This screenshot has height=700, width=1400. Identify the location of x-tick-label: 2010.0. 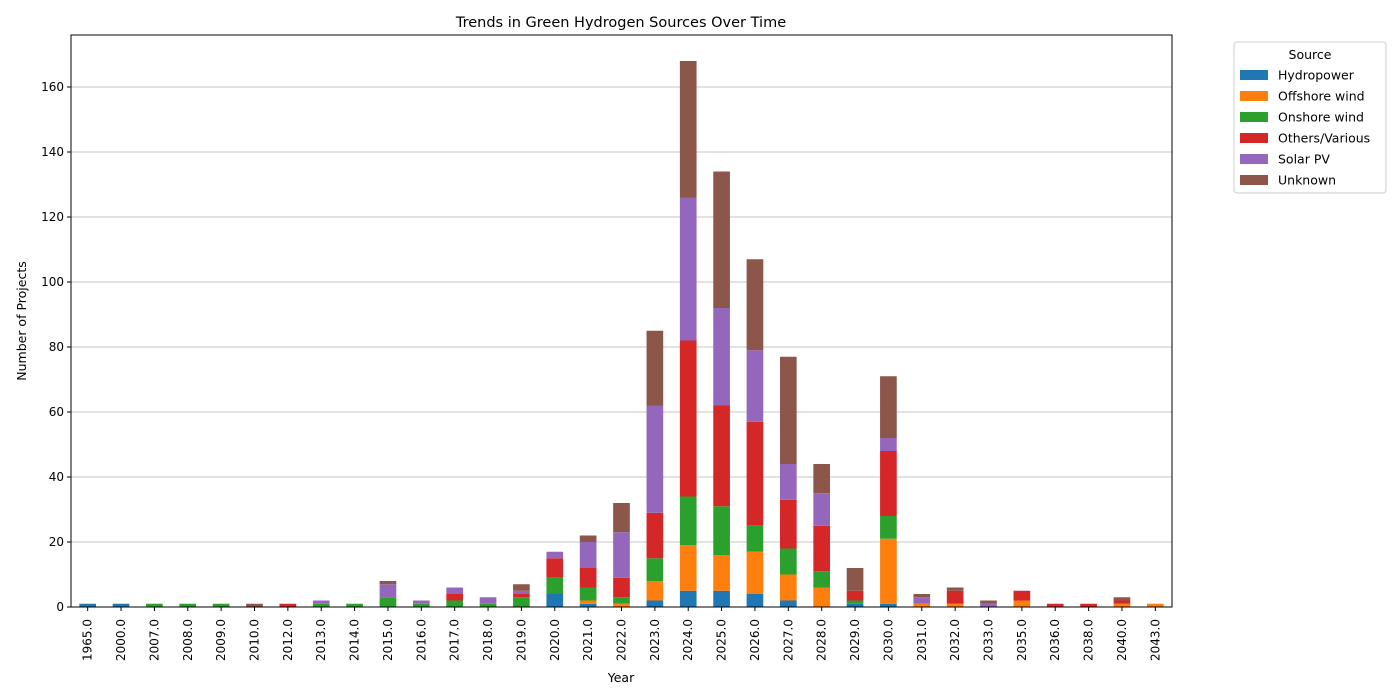
(255, 640).